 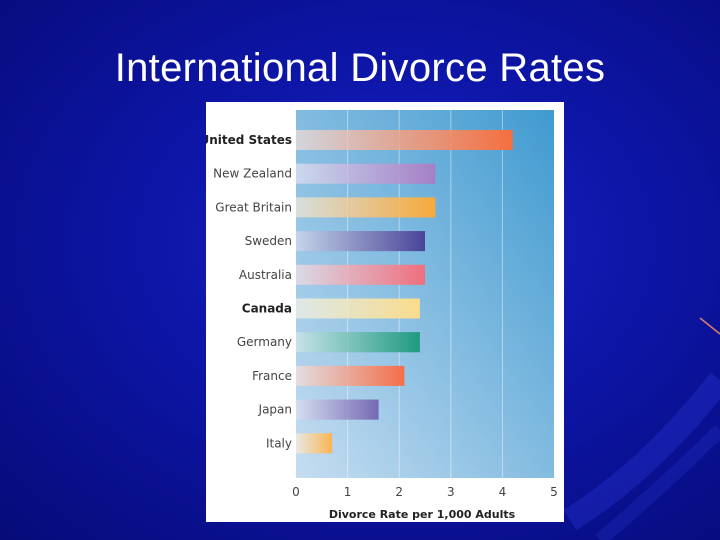 What do you see at coordinates (350, 375) in the screenshot?
I see `bar-highlight-france` at bounding box center [350, 375].